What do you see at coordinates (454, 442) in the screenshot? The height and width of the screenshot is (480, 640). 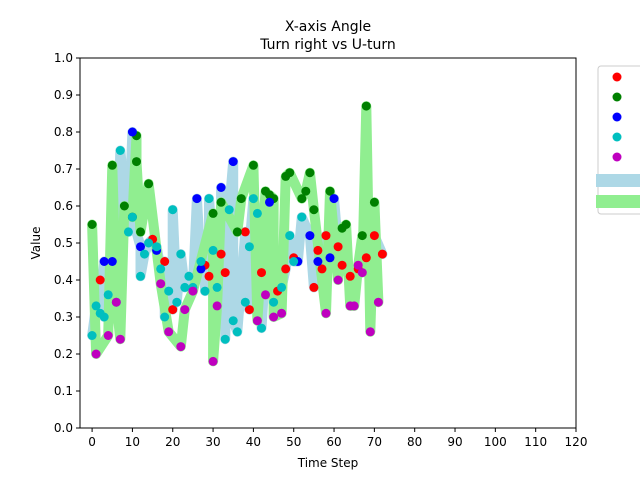 I see `x-tick-label: 90` at bounding box center [454, 442].